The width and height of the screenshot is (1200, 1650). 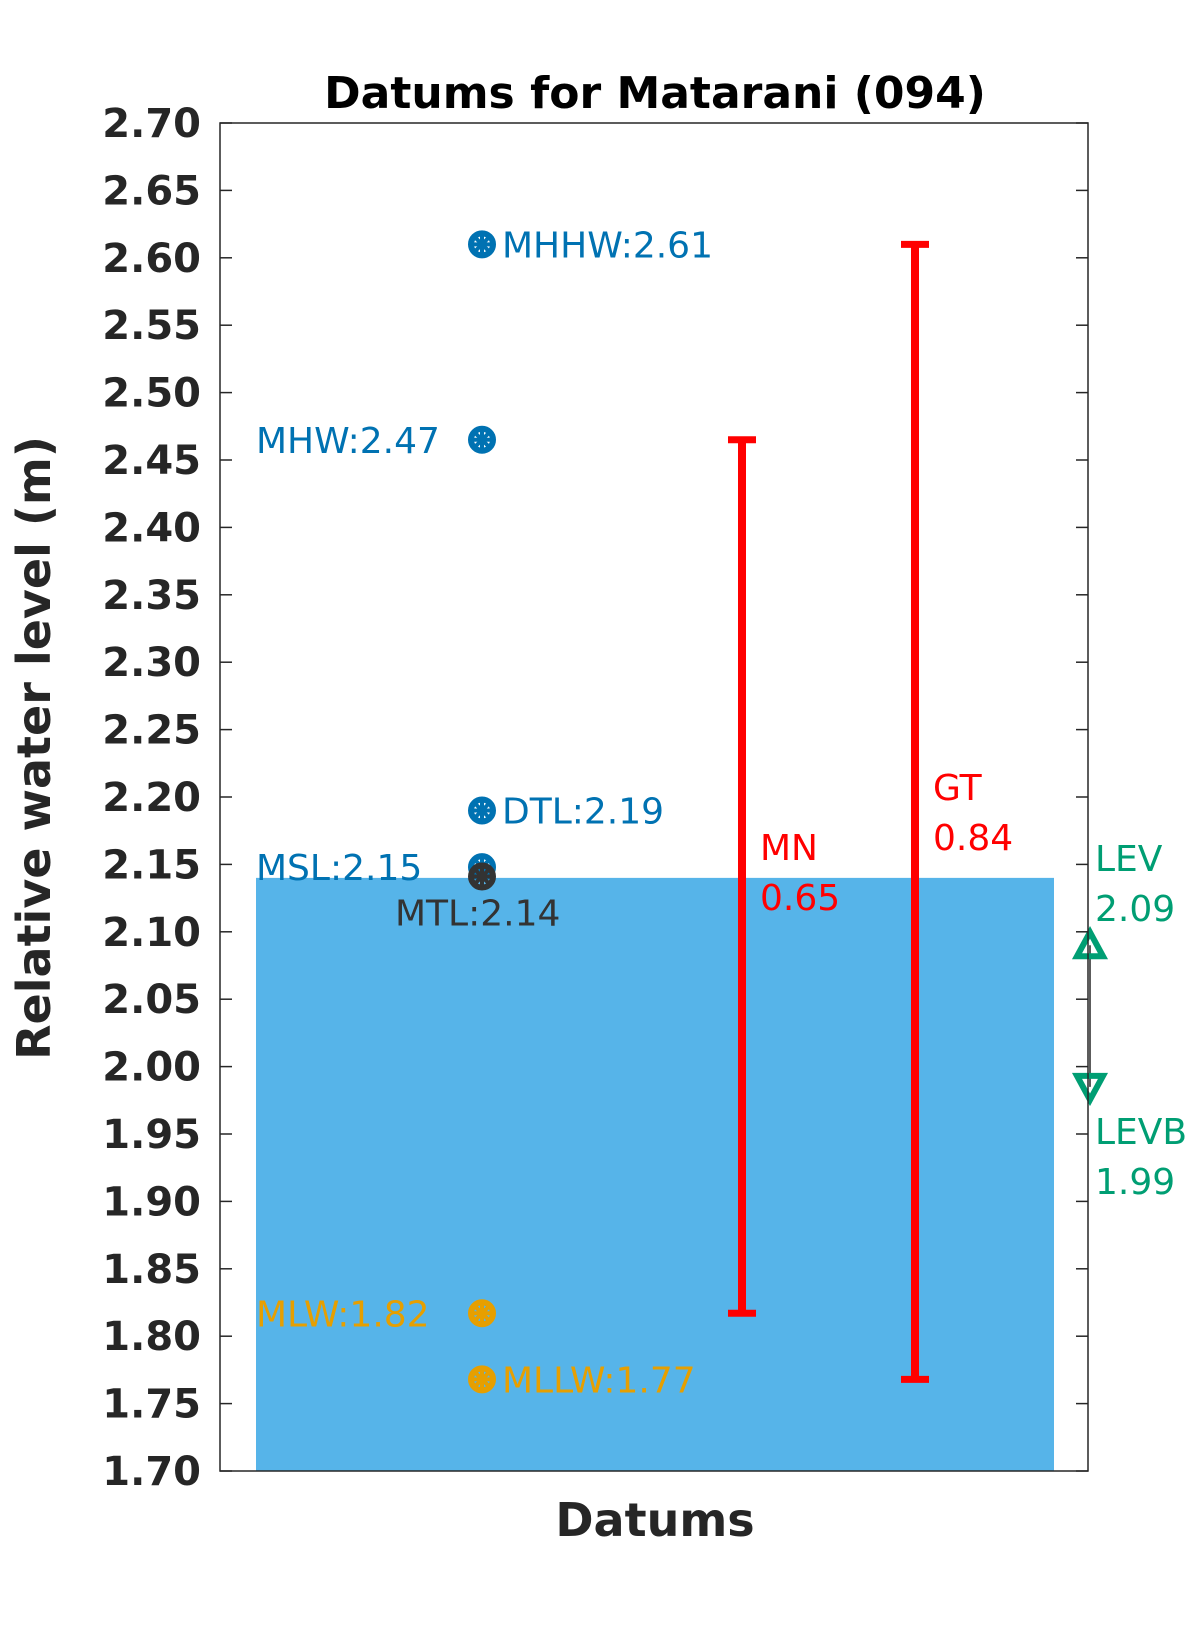 What do you see at coordinates (1141, 1132) in the screenshot?
I see `extreme-name: LEVB` at bounding box center [1141, 1132].